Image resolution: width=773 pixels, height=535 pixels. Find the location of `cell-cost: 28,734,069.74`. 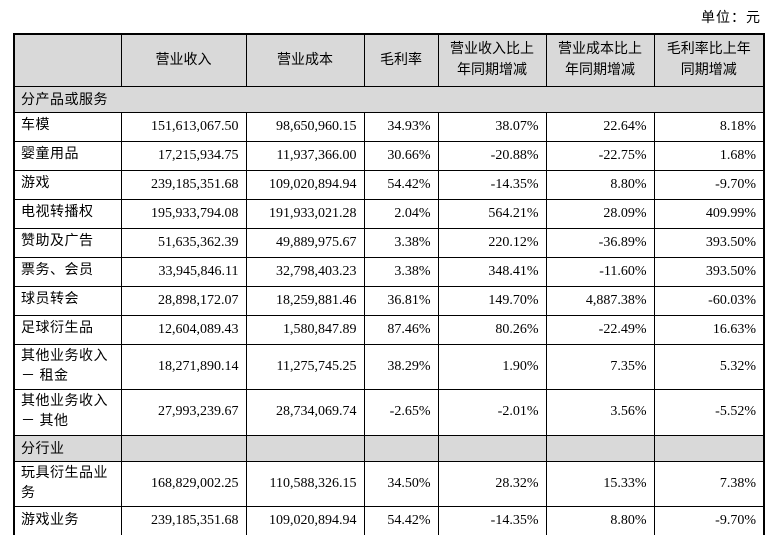

cell-cost: 28,734,069.74 is located at coordinates (305, 412).